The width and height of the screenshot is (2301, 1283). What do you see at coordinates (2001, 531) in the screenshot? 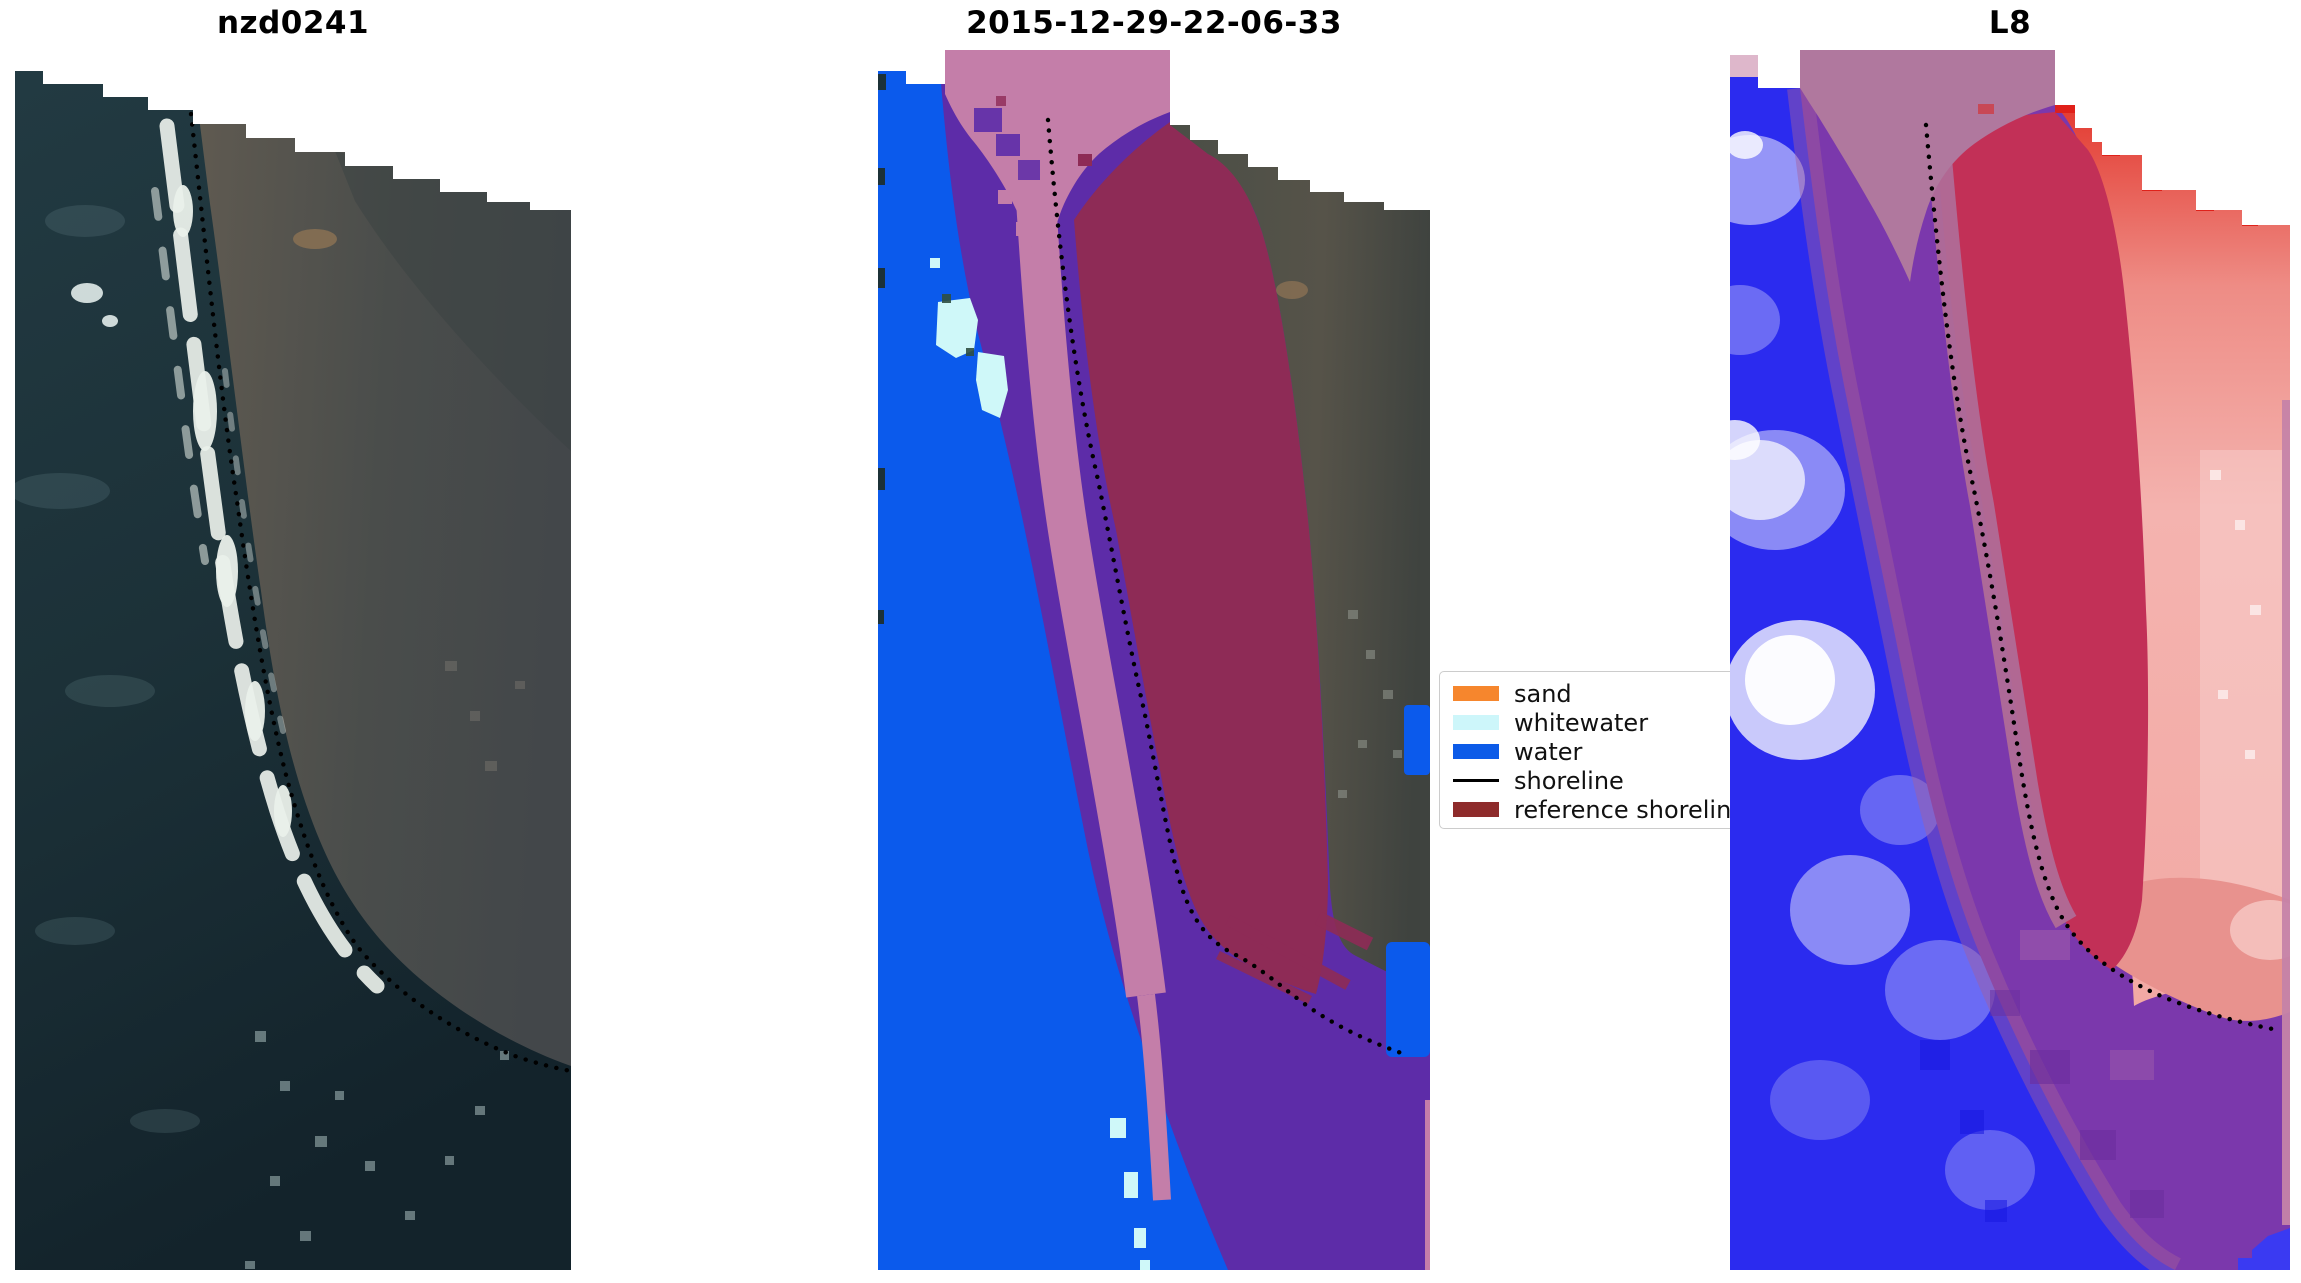
I see `rose-strip` at bounding box center [2001, 531].